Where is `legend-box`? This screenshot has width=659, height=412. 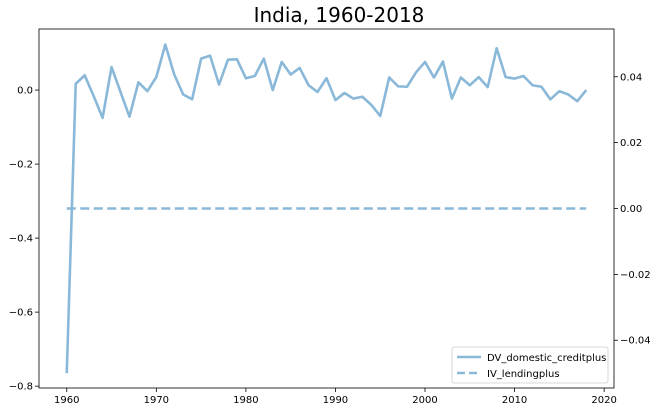 legend-box is located at coordinates (530, 365).